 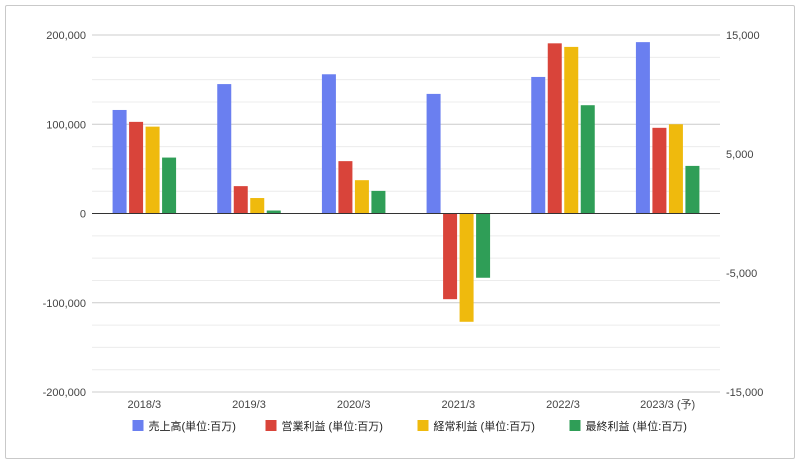 I want to click on x-tick-label: 2022/3, so click(x=563, y=405).